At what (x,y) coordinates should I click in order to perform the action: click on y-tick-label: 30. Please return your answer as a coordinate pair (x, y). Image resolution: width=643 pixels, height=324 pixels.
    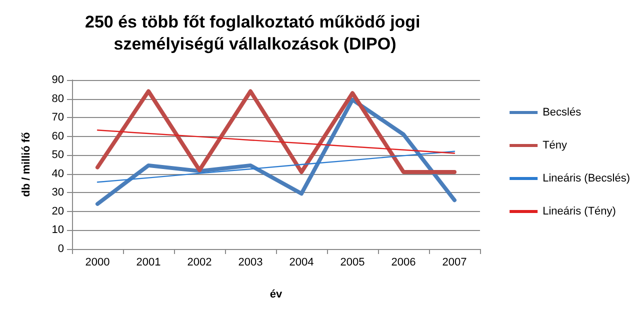
    Looking at the image, I should click on (58, 192).